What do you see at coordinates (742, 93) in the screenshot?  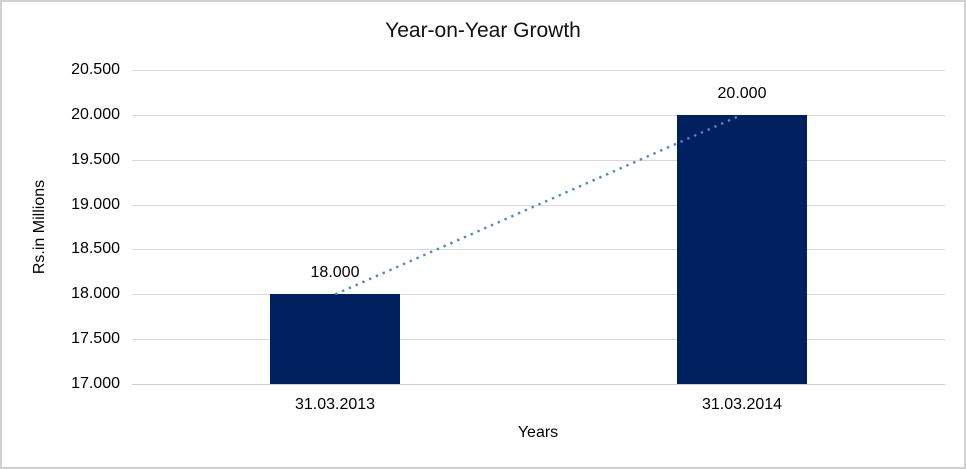 I see `bar-data-label: 20.000` at bounding box center [742, 93].